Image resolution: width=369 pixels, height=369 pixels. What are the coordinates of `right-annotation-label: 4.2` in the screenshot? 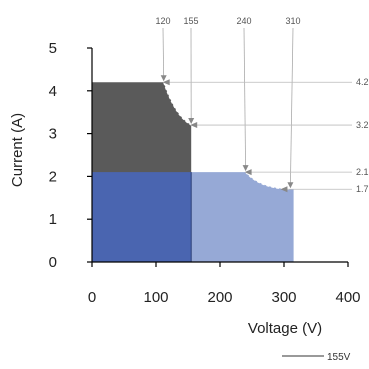 It's located at (362, 82).